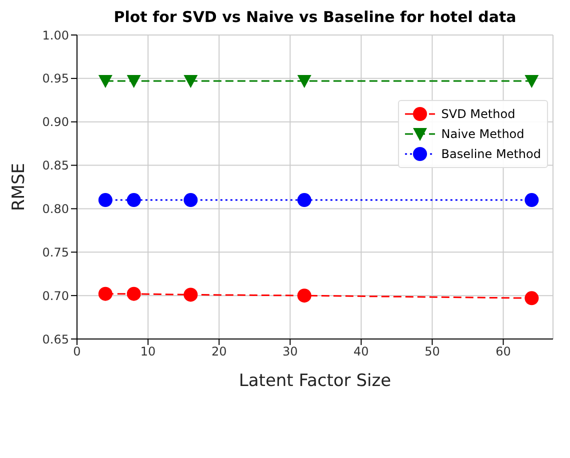 Image resolution: width=570 pixels, height=458 pixels. Describe the element at coordinates (19, 187) in the screenshot. I see `y-axis-title: RMSE` at that location.